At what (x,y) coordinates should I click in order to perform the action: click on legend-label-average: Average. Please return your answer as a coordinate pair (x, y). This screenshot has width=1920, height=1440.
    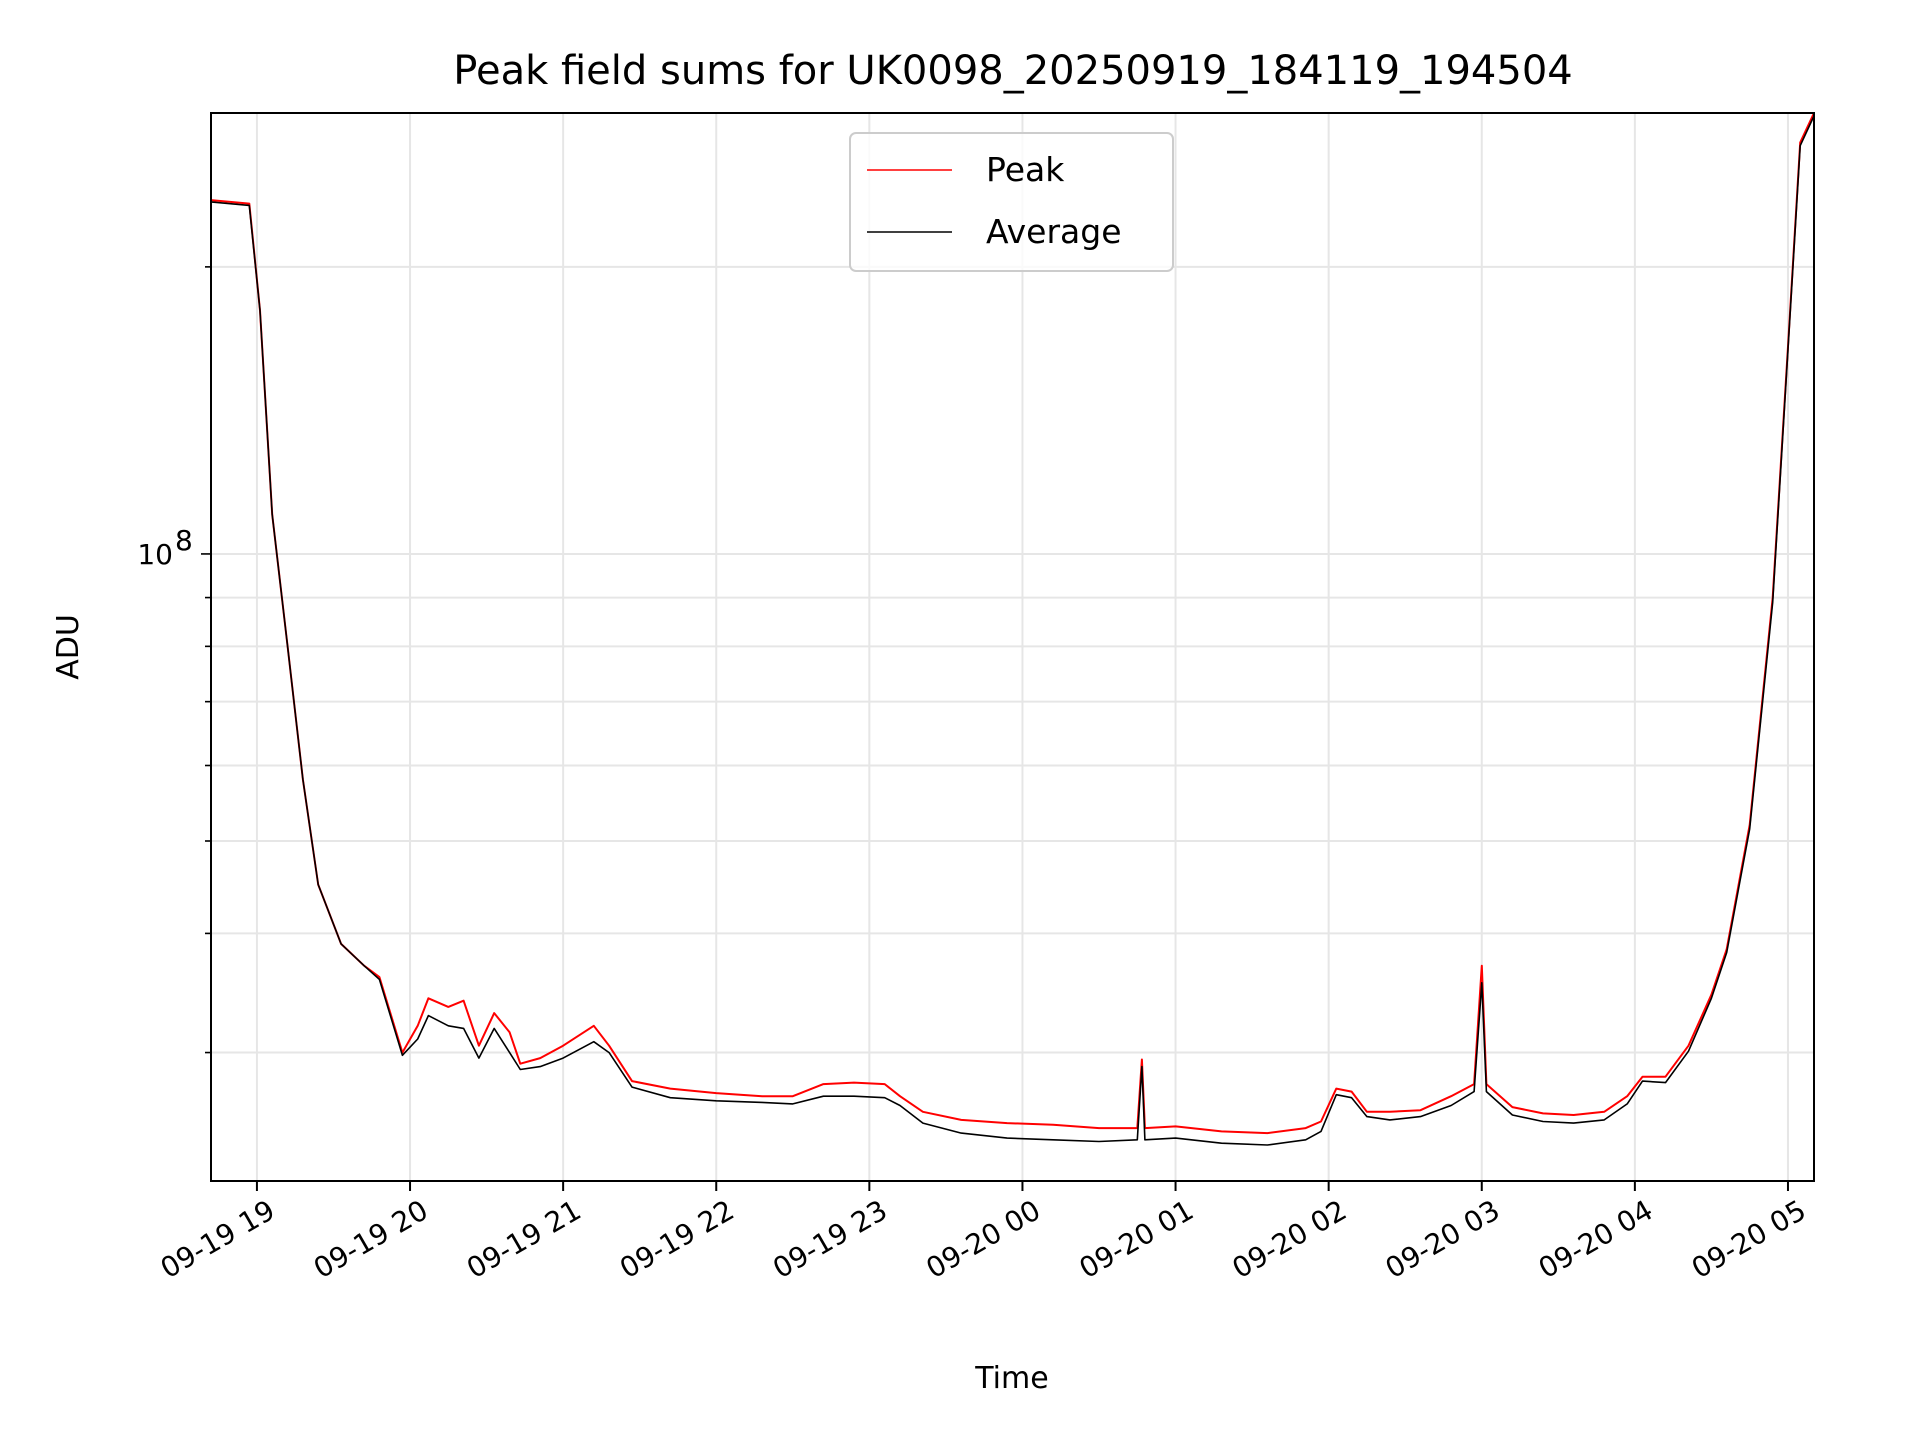
    Looking at the image, I should click on (1054, 231).